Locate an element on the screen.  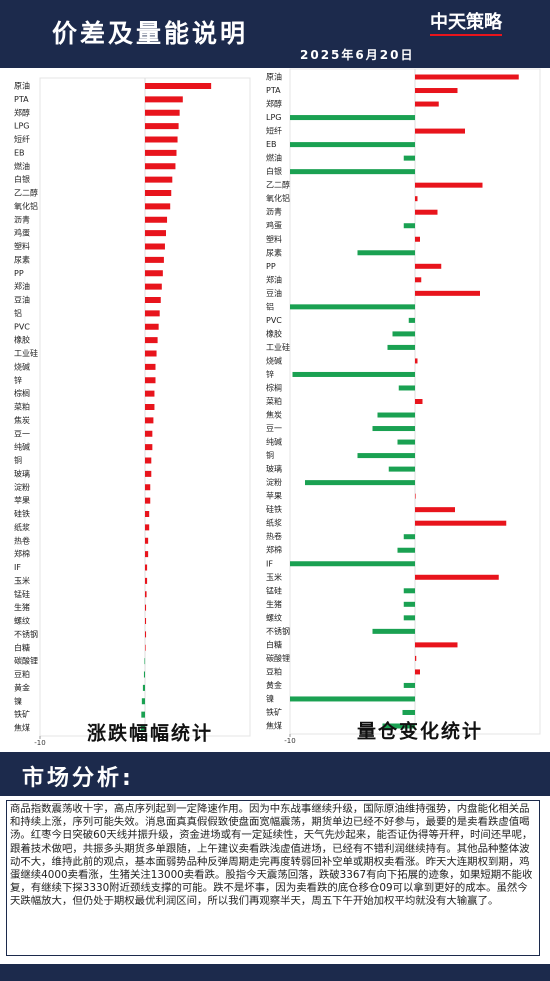
category-label: EB is located at coordinates (271, 144).